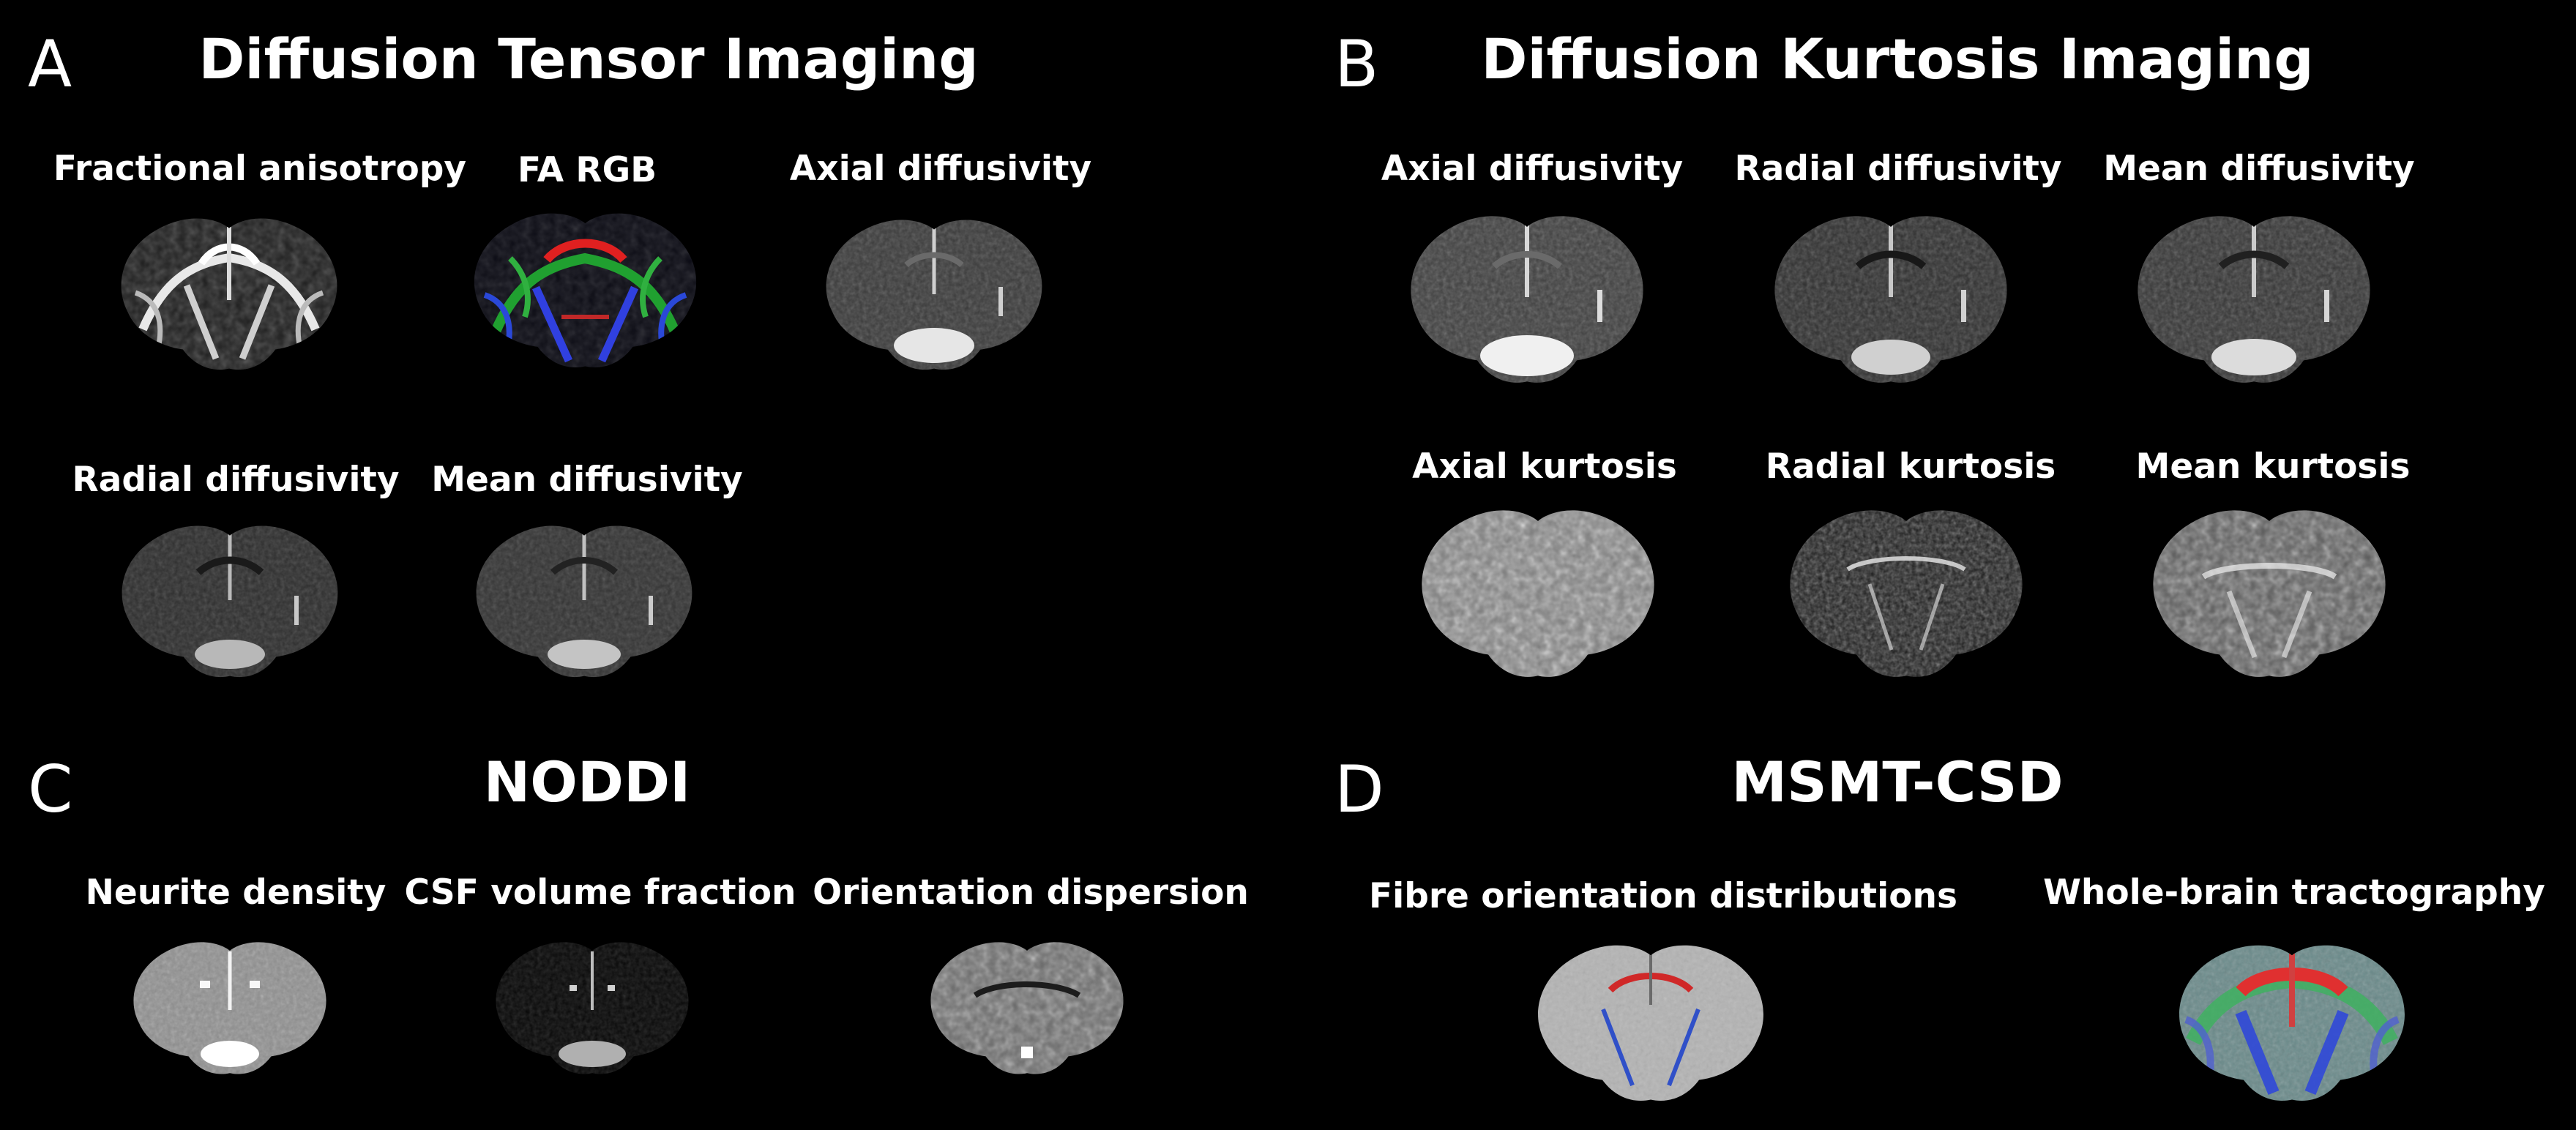 Image resolution: width=2576 pixels, height=1130 pixels. Describe the element at coordinates (1538, 592) in the screenshot. I see `axial-kurtosis-map` at that location.